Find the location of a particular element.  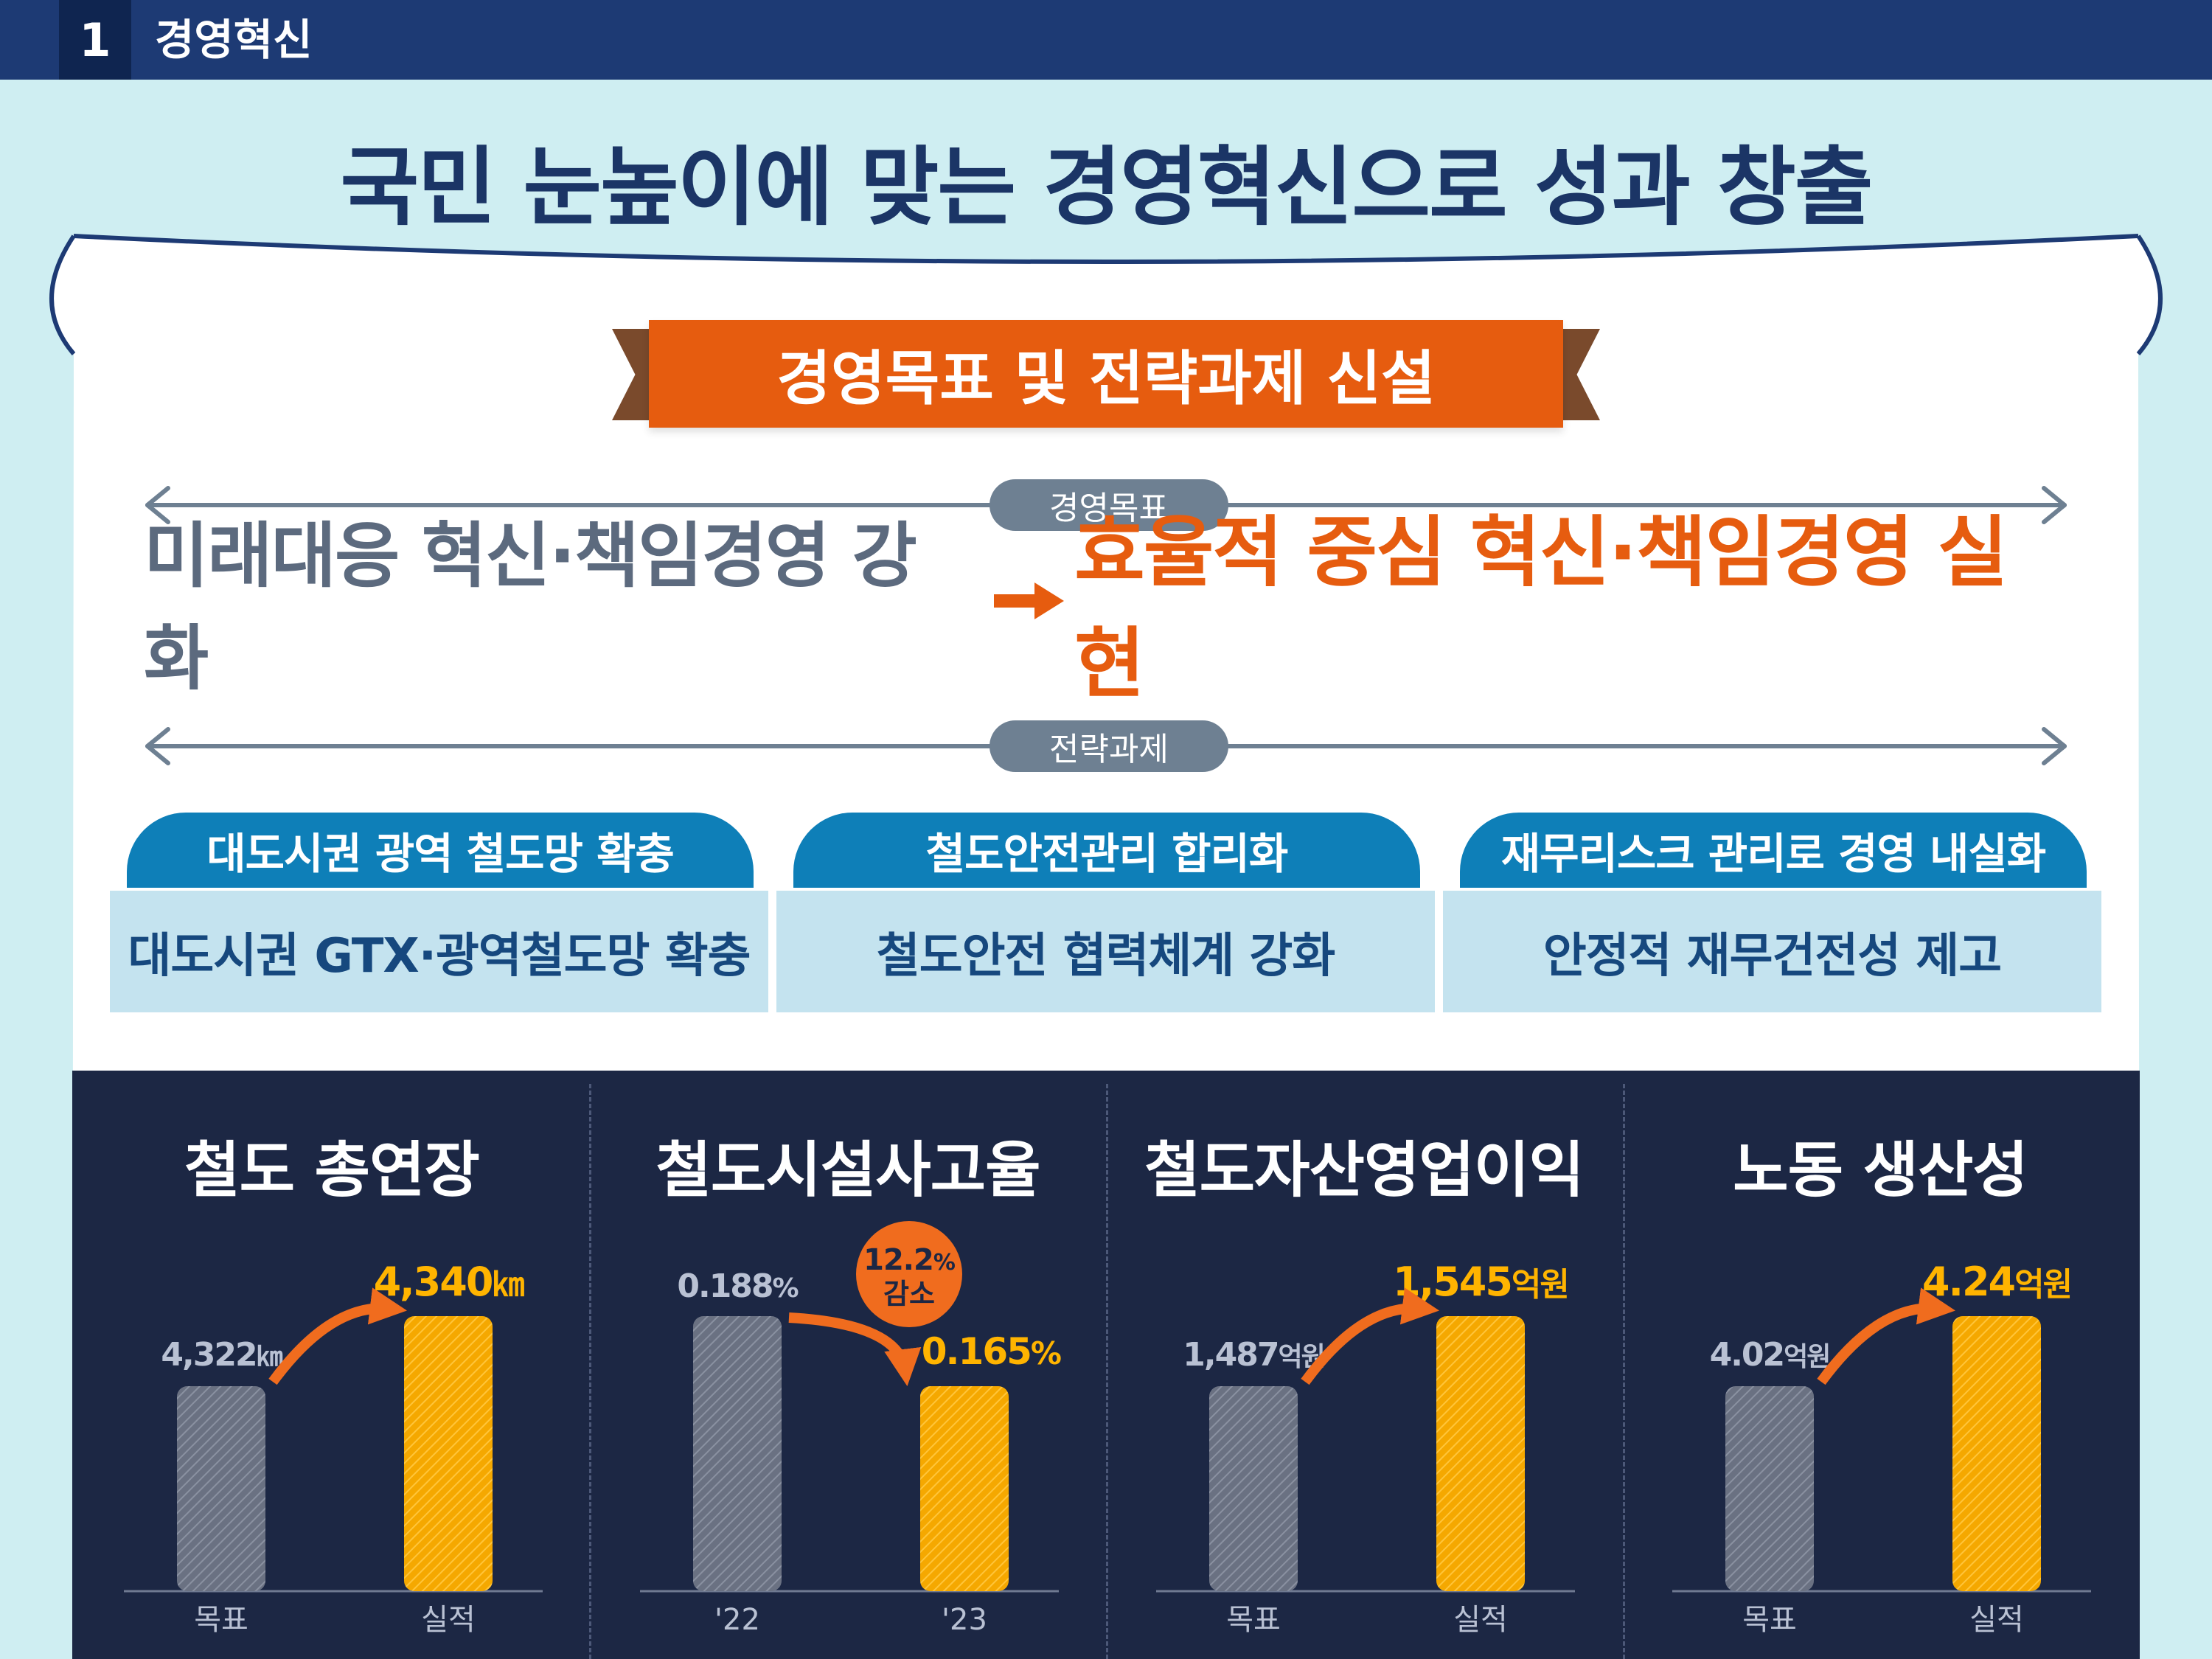

kpi-title-2: 철도시설사고율 is located at coordinates (847, 1170).